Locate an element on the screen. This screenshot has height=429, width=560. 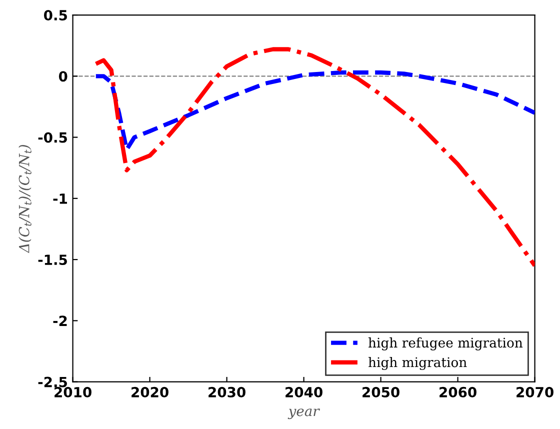
y-tick-label: -2.5 is located at coordinates (52, 382).